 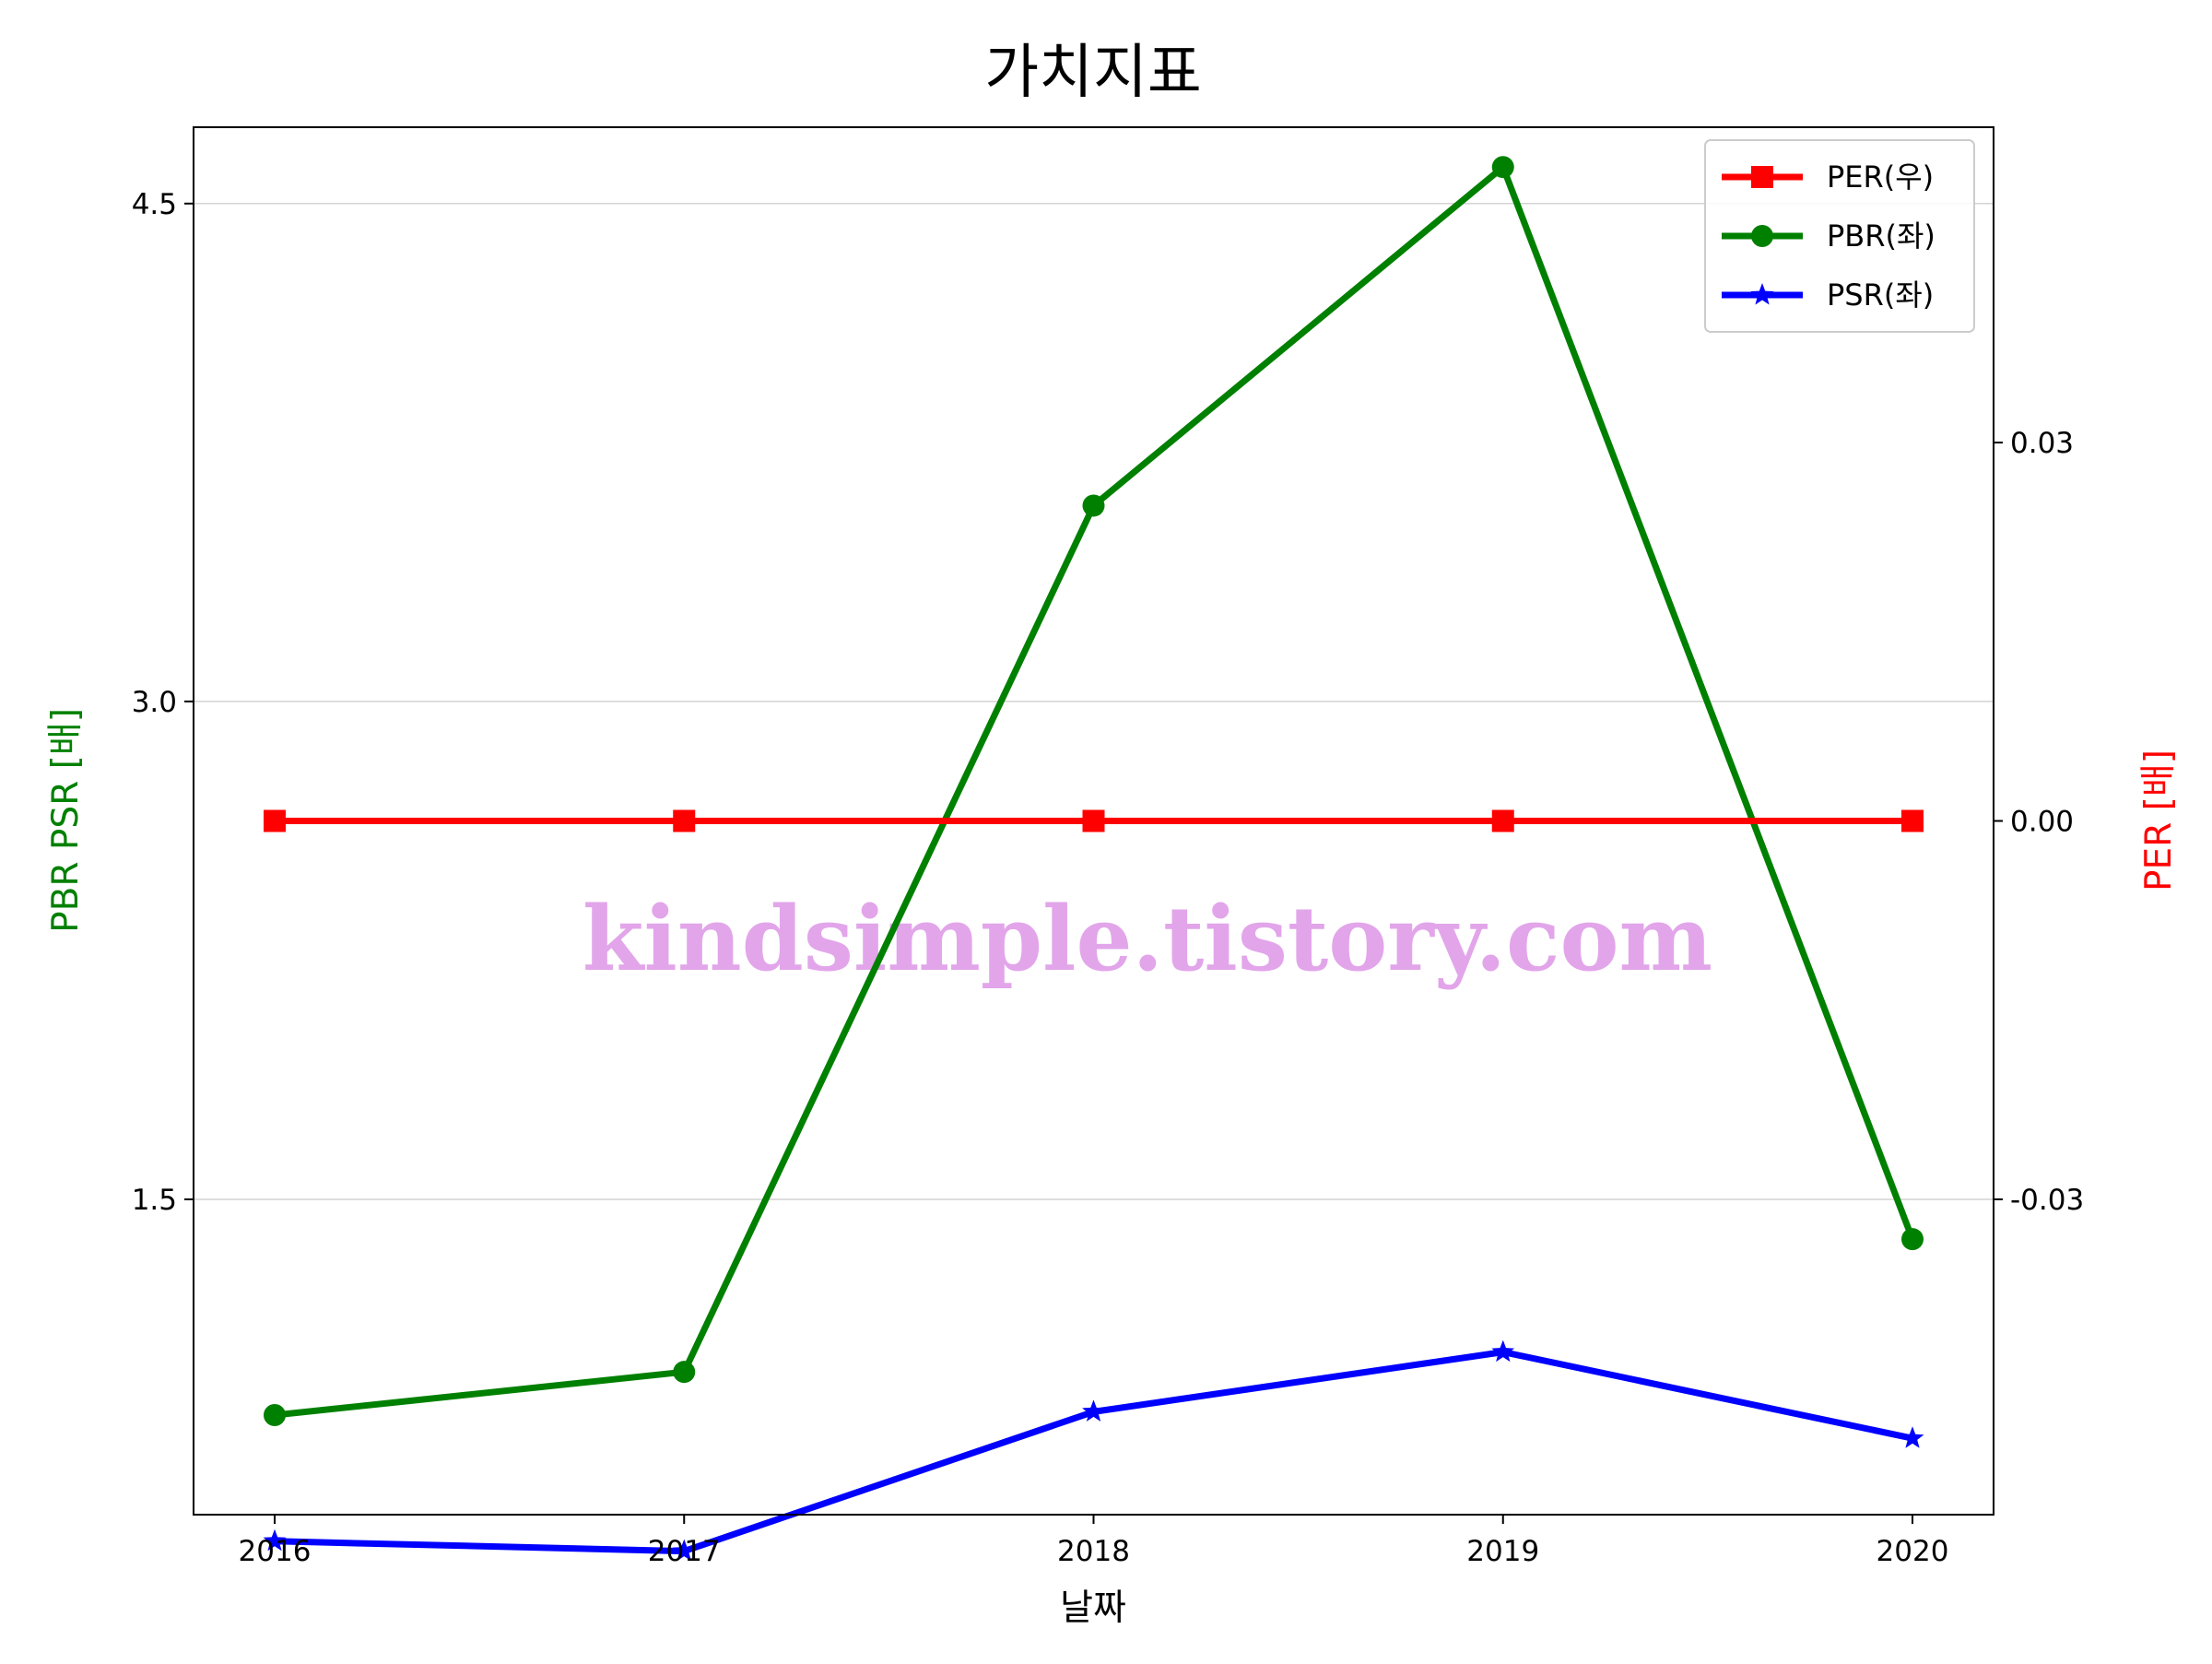 I want to click on series-per, so click(x=1094, y=820).